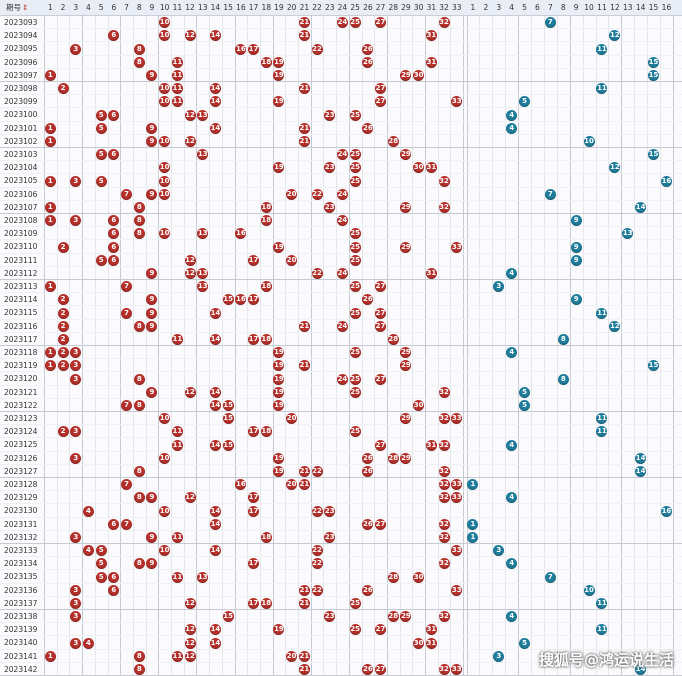  I want to click on red-ball: 3, so click(76, 590).